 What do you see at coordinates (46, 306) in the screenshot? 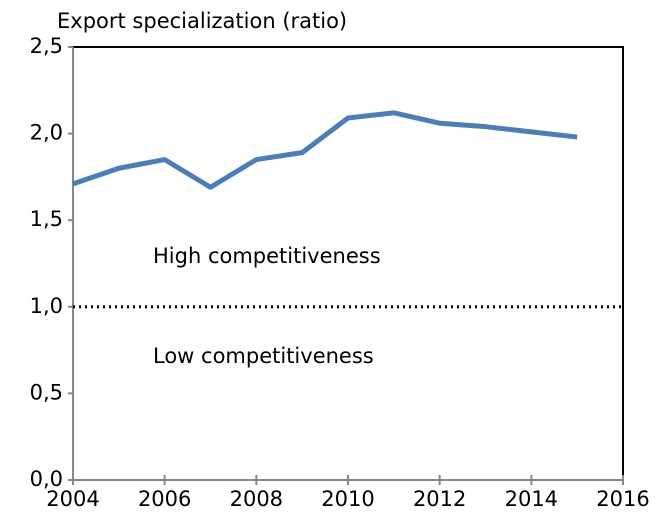
I see `y-tick-label: 1,0` at bounding box center [46, 306].